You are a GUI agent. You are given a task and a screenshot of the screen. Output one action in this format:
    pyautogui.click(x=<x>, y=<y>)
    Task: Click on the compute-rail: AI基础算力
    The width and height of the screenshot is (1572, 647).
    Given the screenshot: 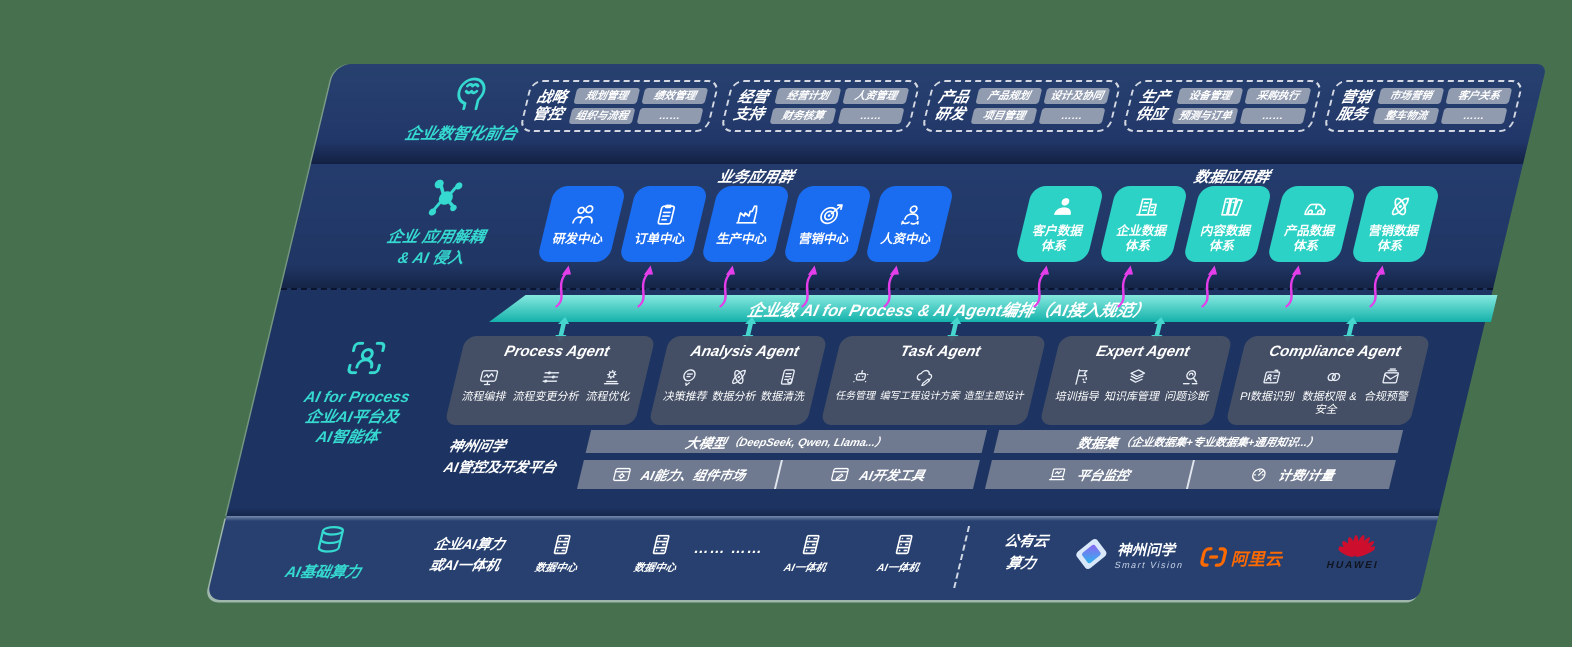 What is the action you would take?
    pyautogui.click(x=328, y=552)
    